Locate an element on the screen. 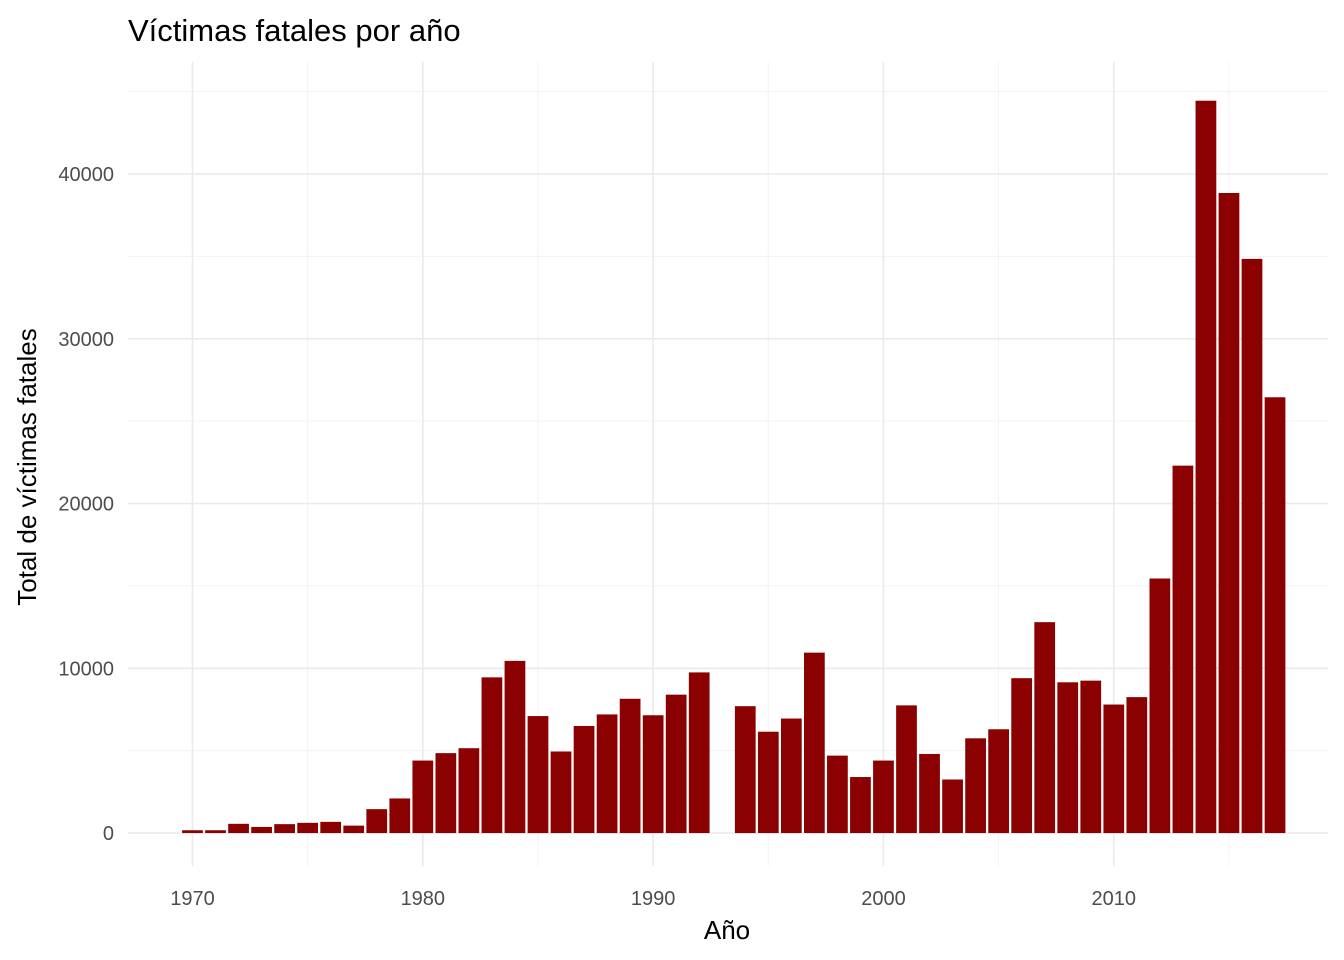 Image resolution: width=1344 pixels, height=960 pixels. x-tick-label: 1990 is located at coordinates (653, 899).